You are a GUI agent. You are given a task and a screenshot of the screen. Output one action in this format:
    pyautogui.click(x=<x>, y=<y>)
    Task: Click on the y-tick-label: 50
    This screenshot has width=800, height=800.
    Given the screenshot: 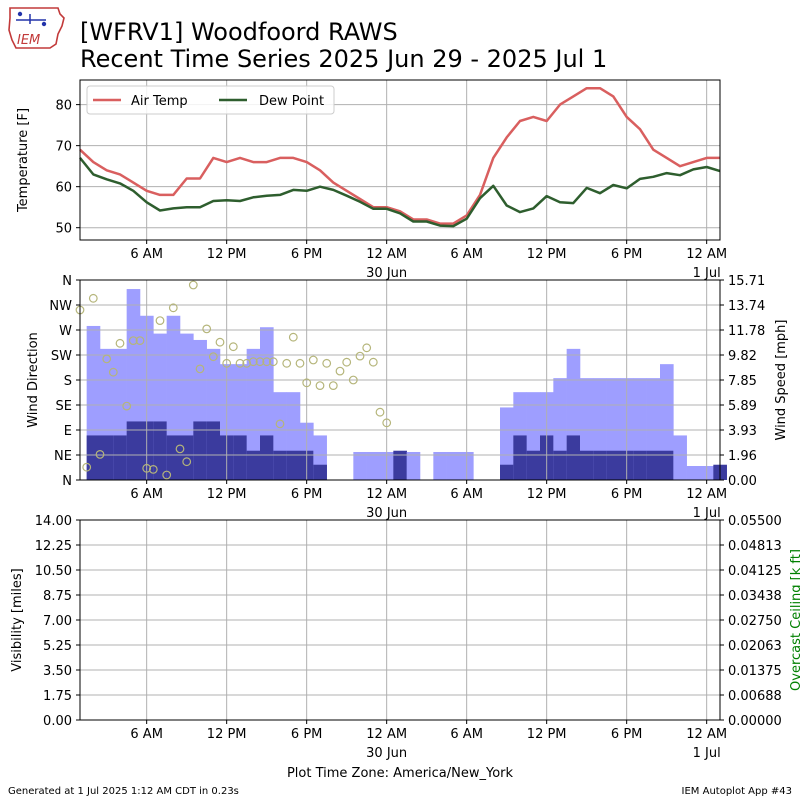 What is the action you would take?
    pyautogui.click(x=63, y=229)
    